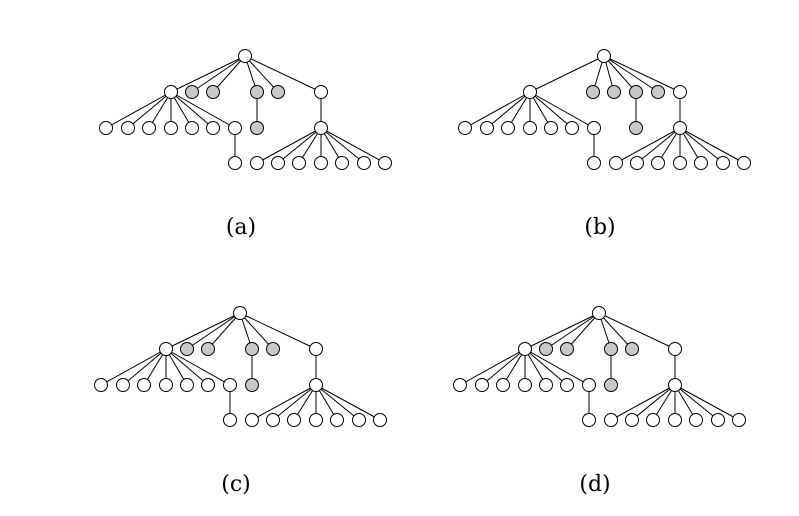 Image resolution: width=799 pixels, height=516 pixels. Describe the element at coordinates (241, 227) in the screenshot. I see `caption-a: (a)` at that location.